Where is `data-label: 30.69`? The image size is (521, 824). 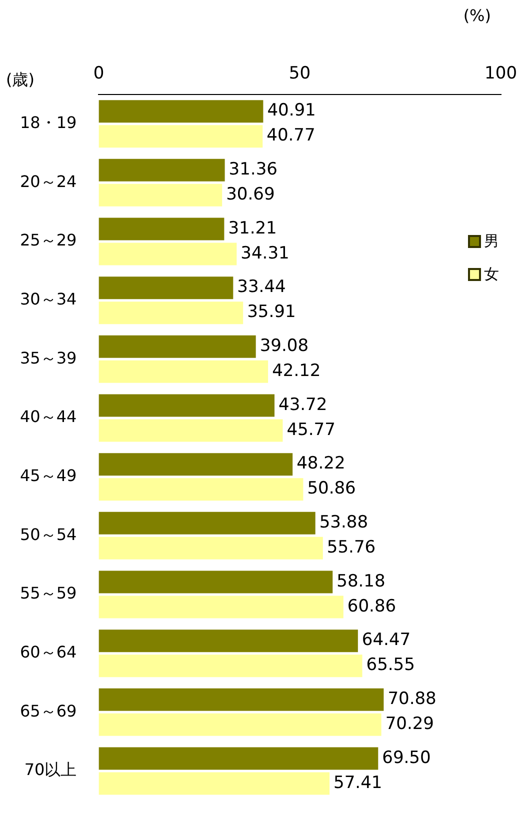
data-label: 30.69 is located at coordinates (250, 194).